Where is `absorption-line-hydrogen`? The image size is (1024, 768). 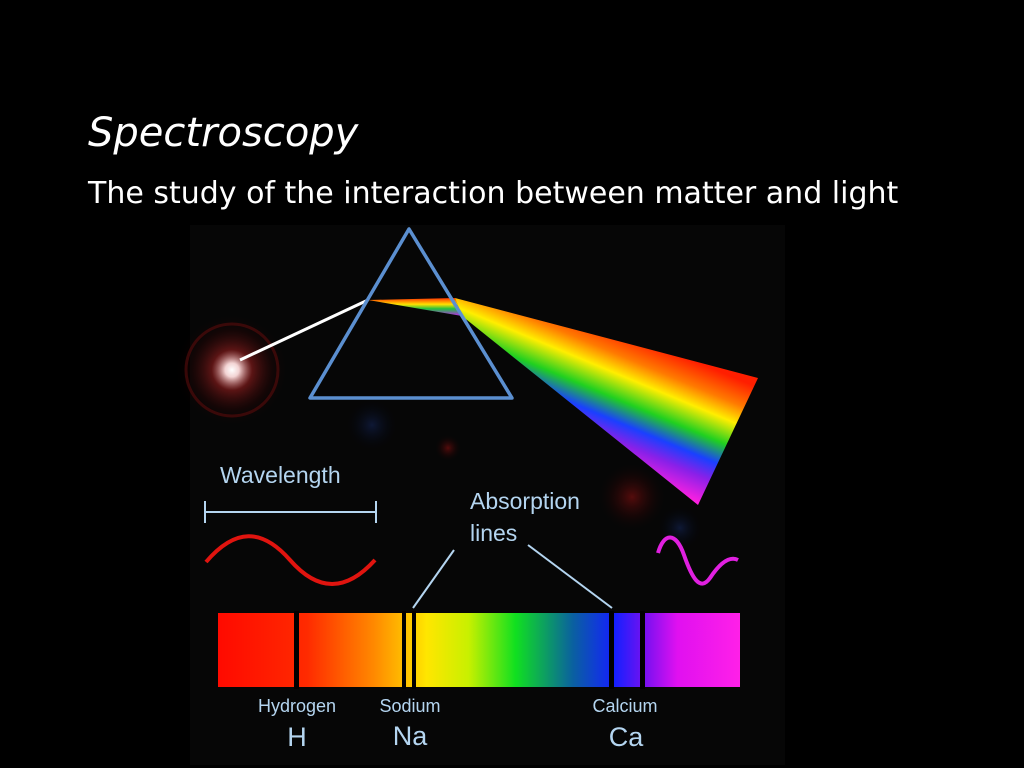 absorption-line-hydrogen is located at coordinates (296, 650).